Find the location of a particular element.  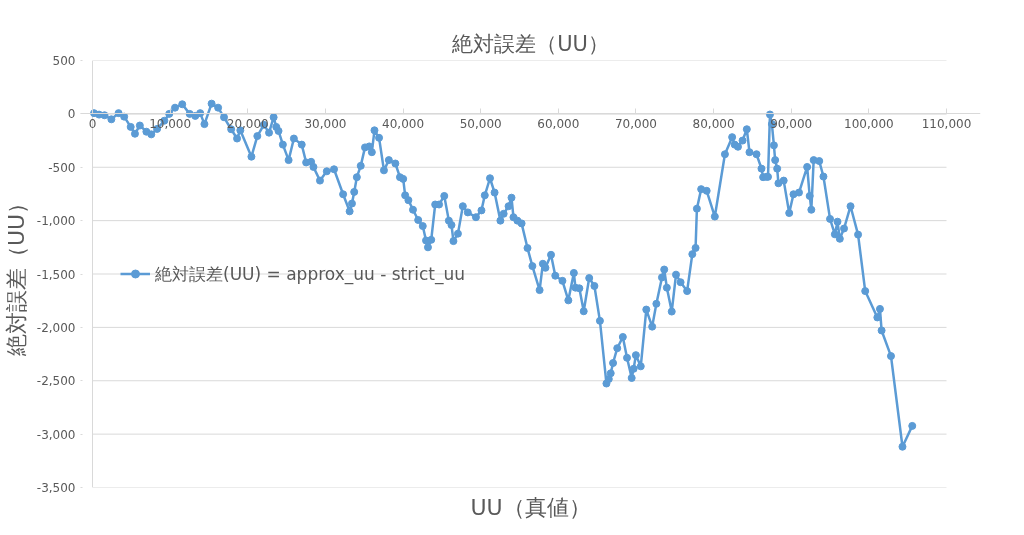

x-tick-label: 110,000 is located at coordinates (946, 123).